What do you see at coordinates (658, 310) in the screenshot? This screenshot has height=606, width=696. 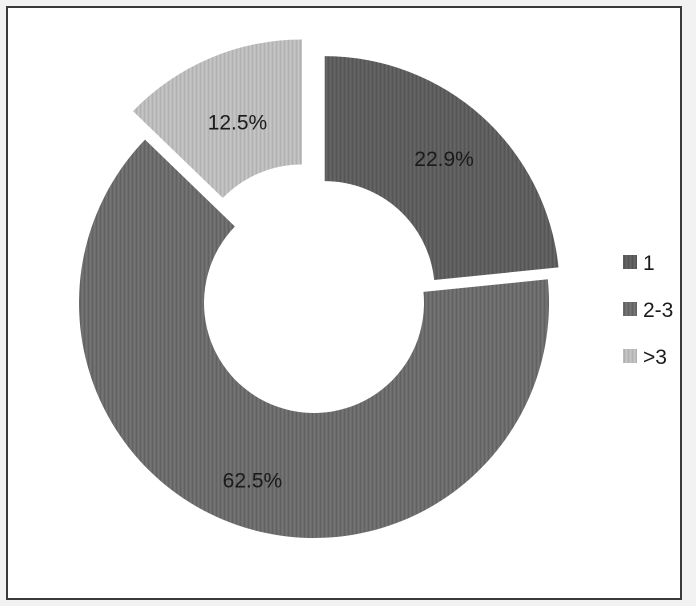 I see `legend-item-2-3-label: 2-3` at bounding box center [658, 310].